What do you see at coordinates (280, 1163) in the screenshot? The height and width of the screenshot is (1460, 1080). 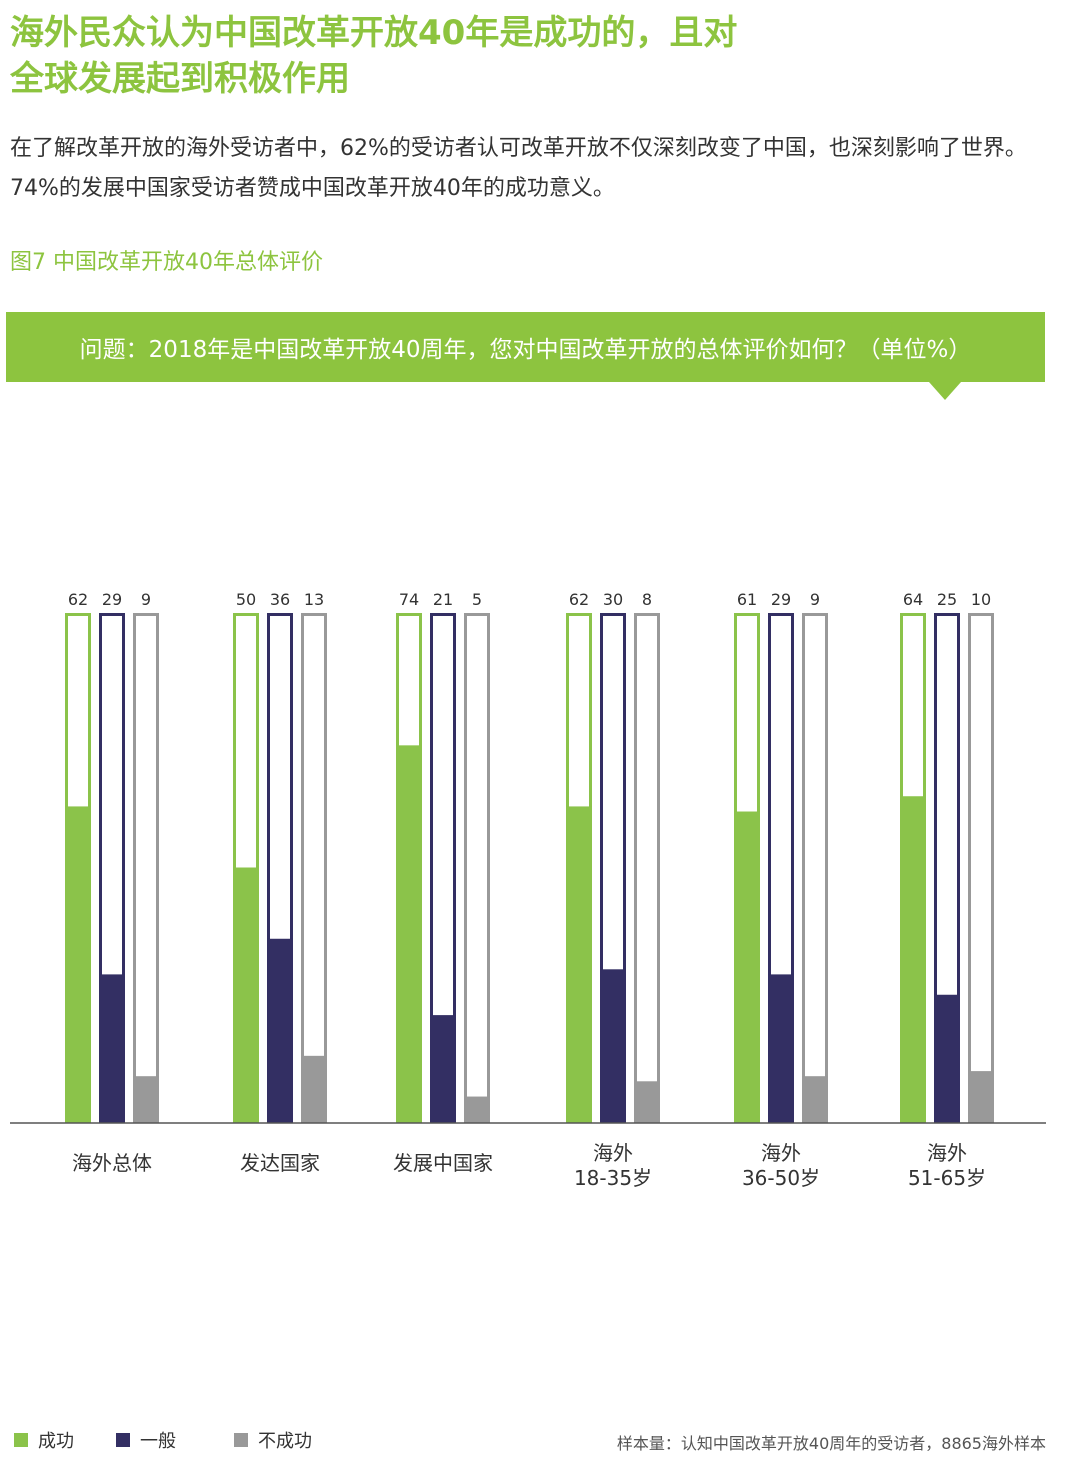 I see `category-label: 发达国家` at bounding box center [280, 1163].